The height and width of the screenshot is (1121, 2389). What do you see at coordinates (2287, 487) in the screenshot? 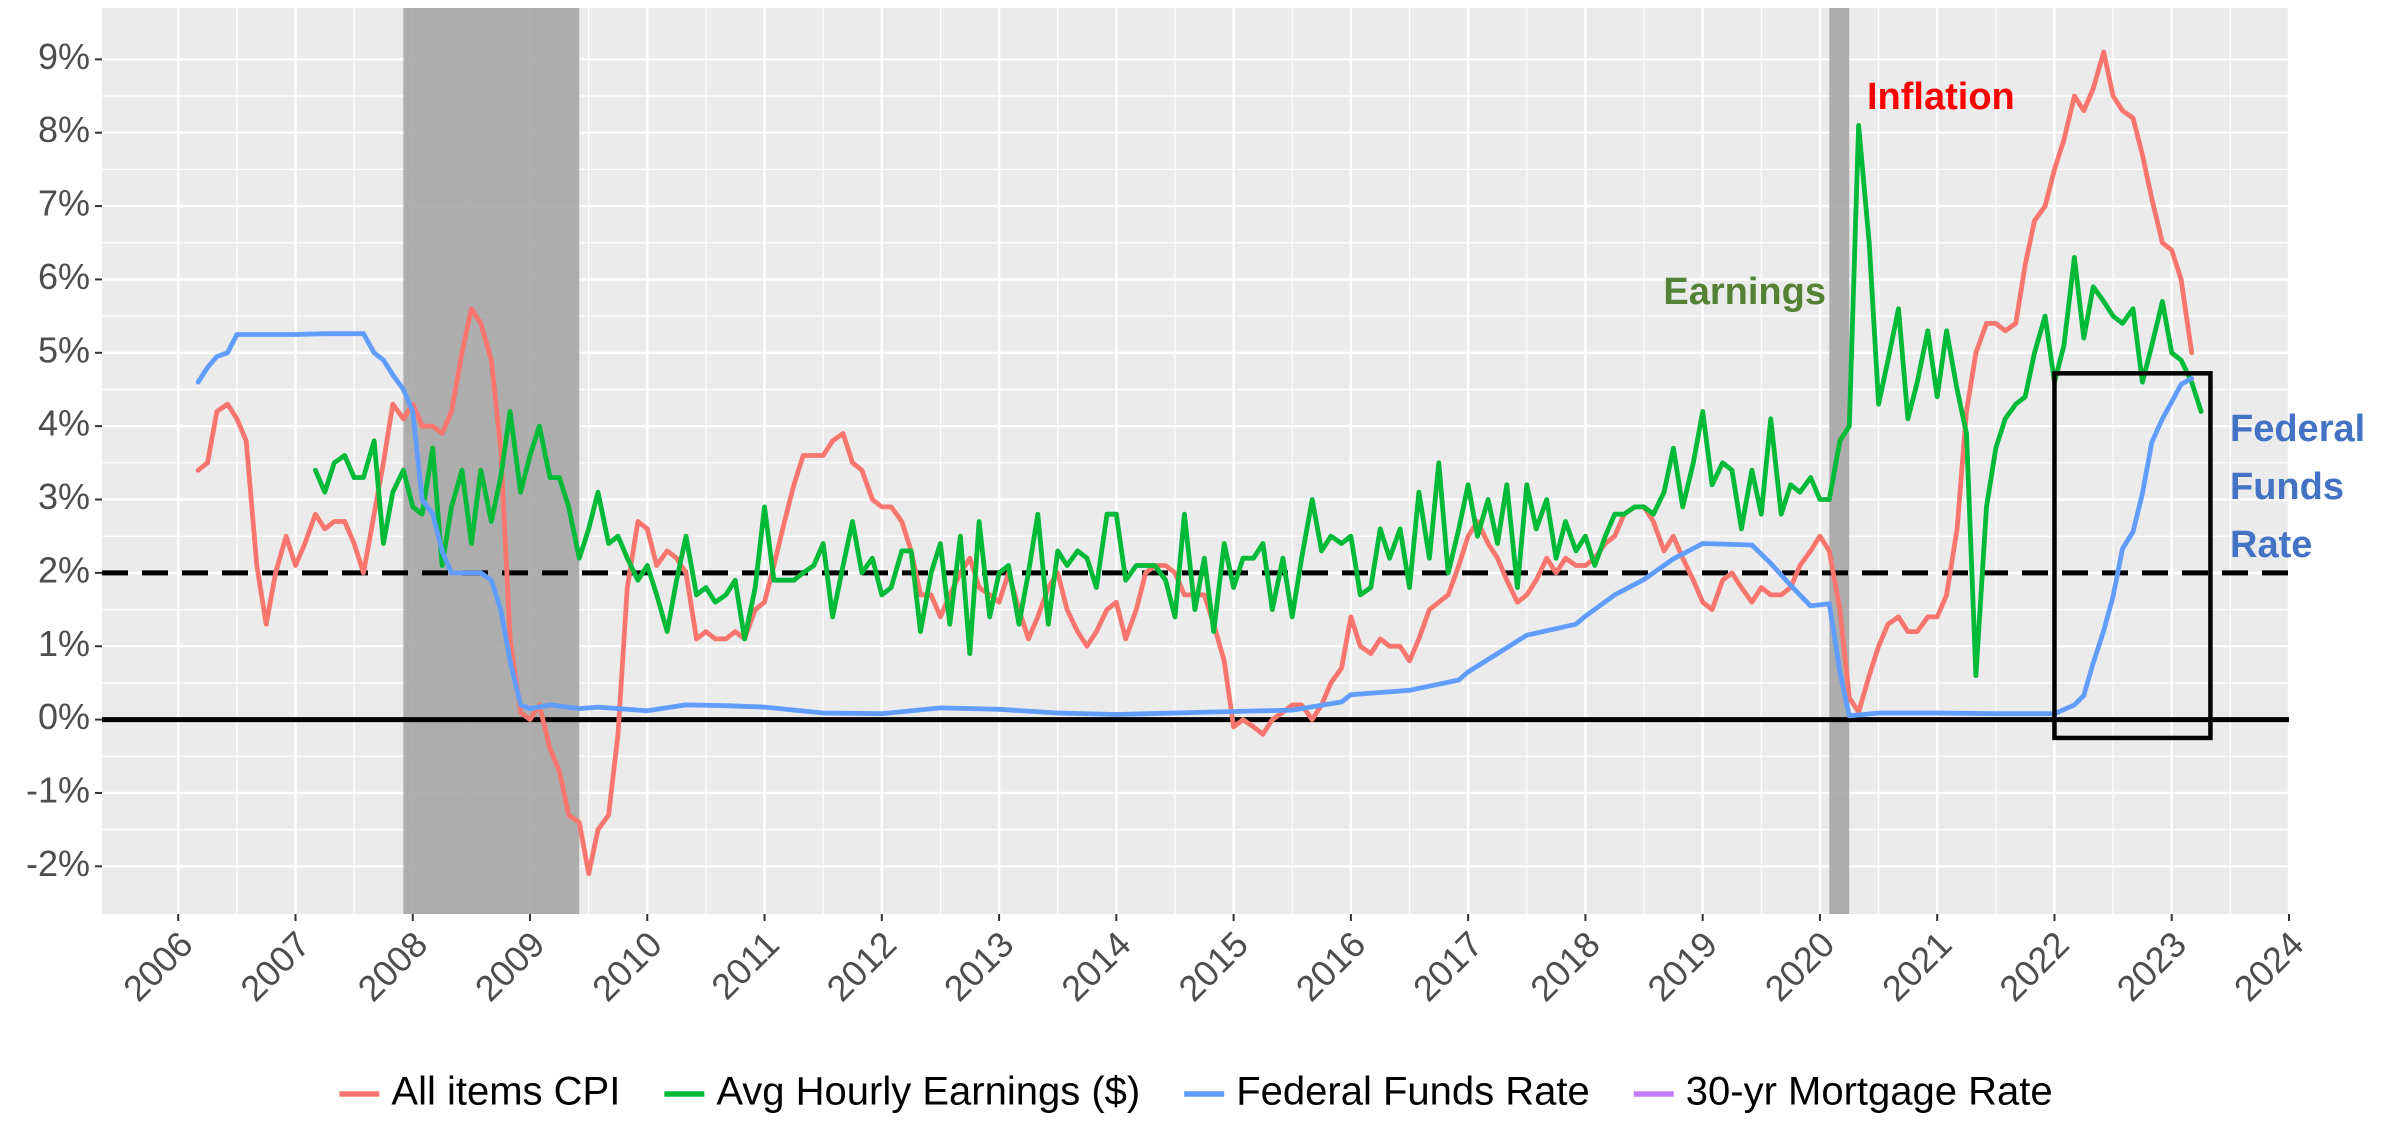
I see `annotation: Funds` at bounding box center [2287, 487].